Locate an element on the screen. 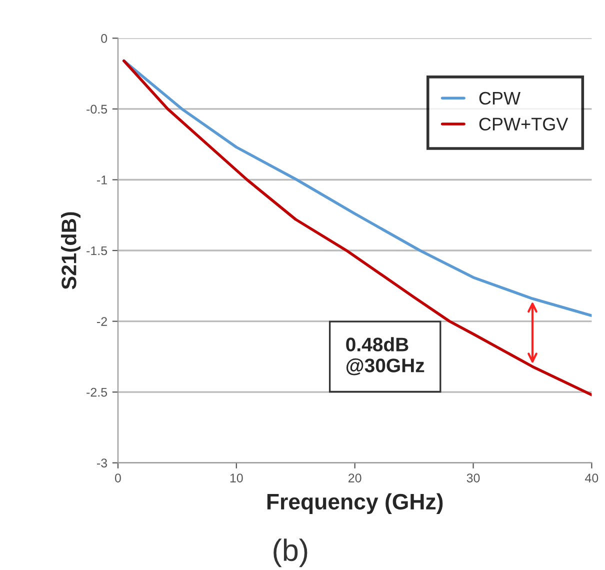 This screenshot has width=605, height=570. x-tick-label: 0 is located at coordinates (117, 478).